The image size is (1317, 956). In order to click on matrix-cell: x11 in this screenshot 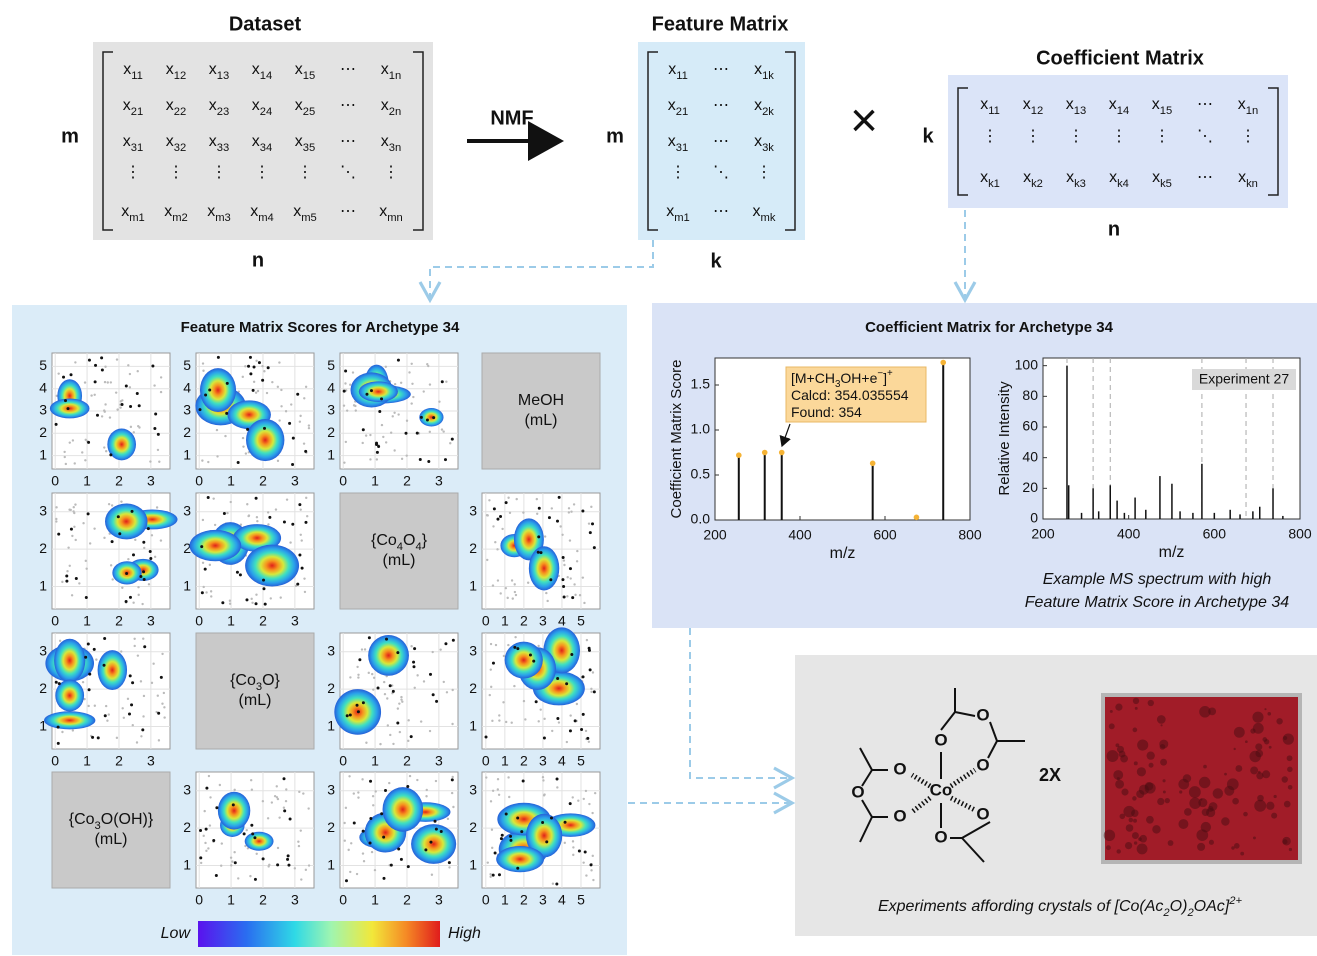, I will do `click(990, 106)`.